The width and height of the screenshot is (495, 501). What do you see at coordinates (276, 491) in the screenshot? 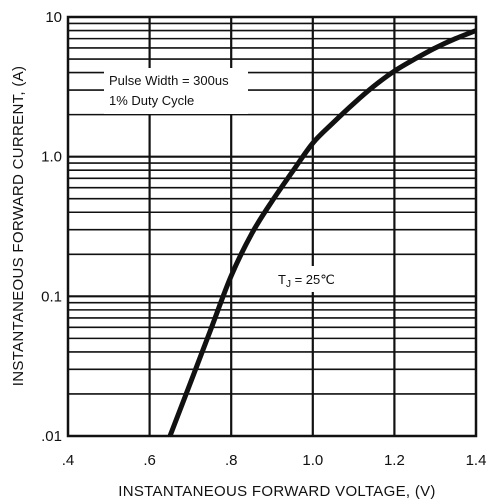
I see `x-axis-title: INSTANTANEOUS FORWARD VOLTAGE, (V)` at bounding box center [276, 491].